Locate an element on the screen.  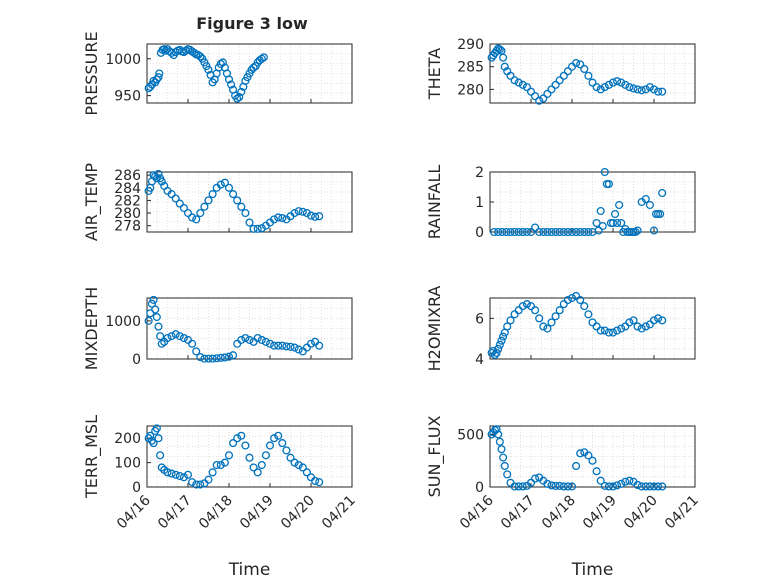
y-tick-label: 950 is located at coordinates (127, 97).